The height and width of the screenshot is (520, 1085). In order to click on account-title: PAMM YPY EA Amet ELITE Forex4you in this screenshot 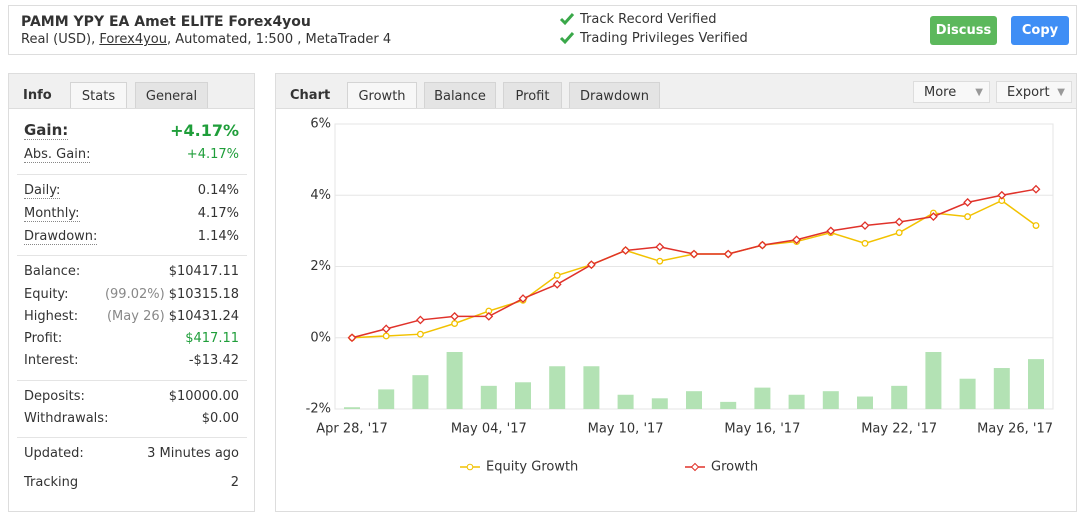, I will do `click(166, 22)`.